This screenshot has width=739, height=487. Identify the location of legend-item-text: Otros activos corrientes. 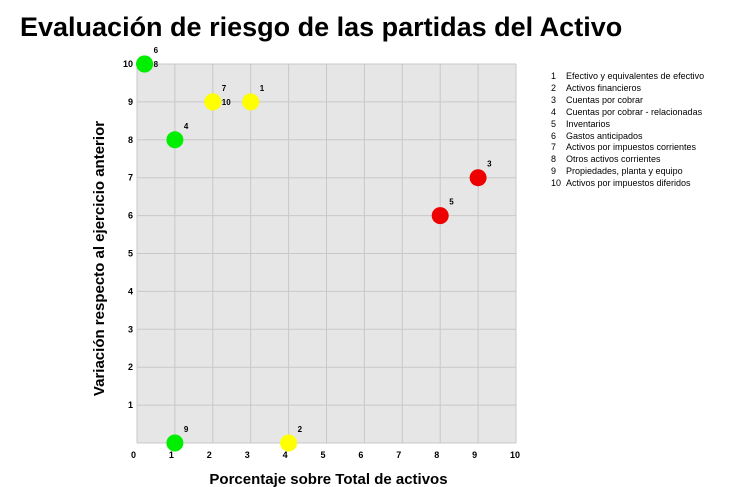
(613, 159).